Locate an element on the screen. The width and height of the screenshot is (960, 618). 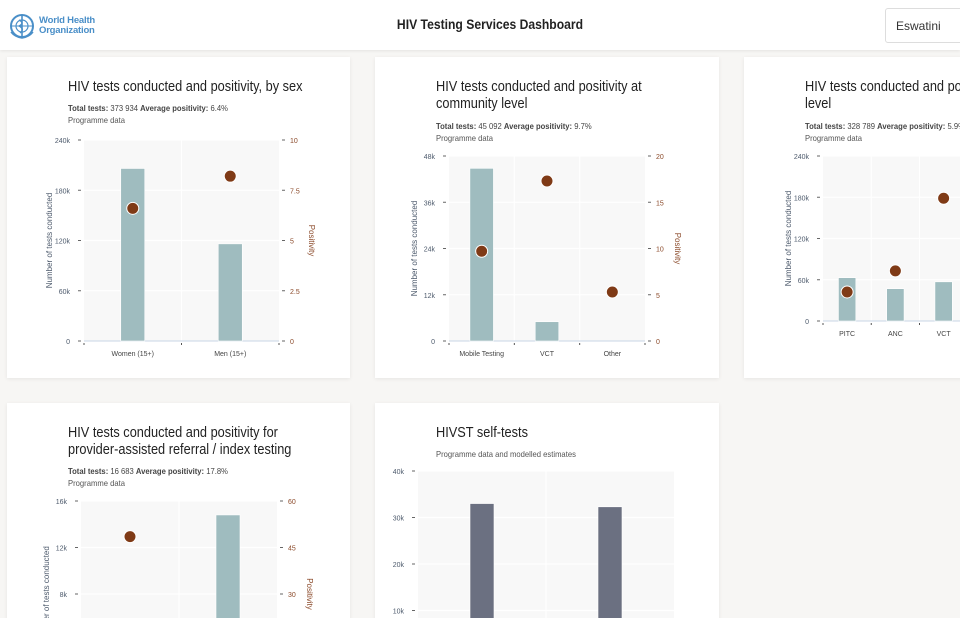
y2-tick-label: 30 is located at coordinates (292, 595).